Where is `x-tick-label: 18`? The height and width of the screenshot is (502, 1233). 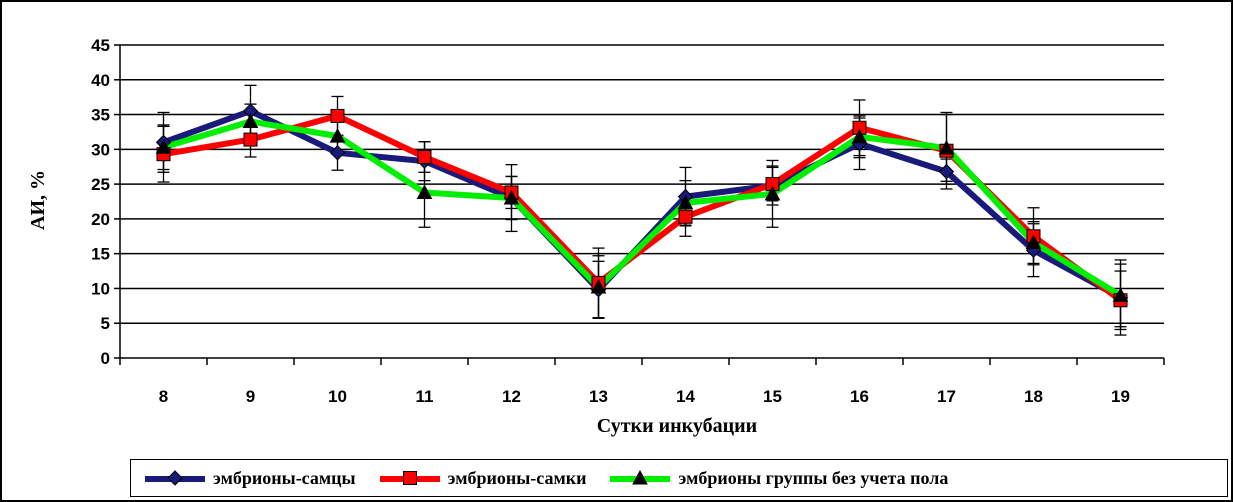
x-tick-label: 18 is located at coordinates (1033, 396).